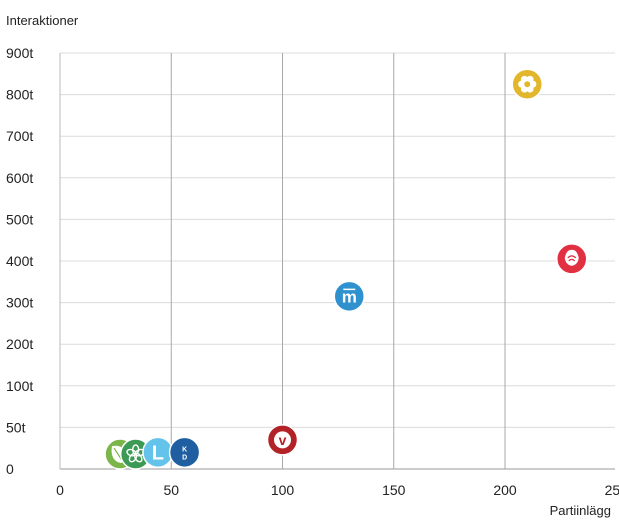 The height and width of the screenshot is (521, 619). What do you see at coordinates (19, 219) in the screenshot?
I see `y-tick-label: 500t` at bounding box center [19, 219].